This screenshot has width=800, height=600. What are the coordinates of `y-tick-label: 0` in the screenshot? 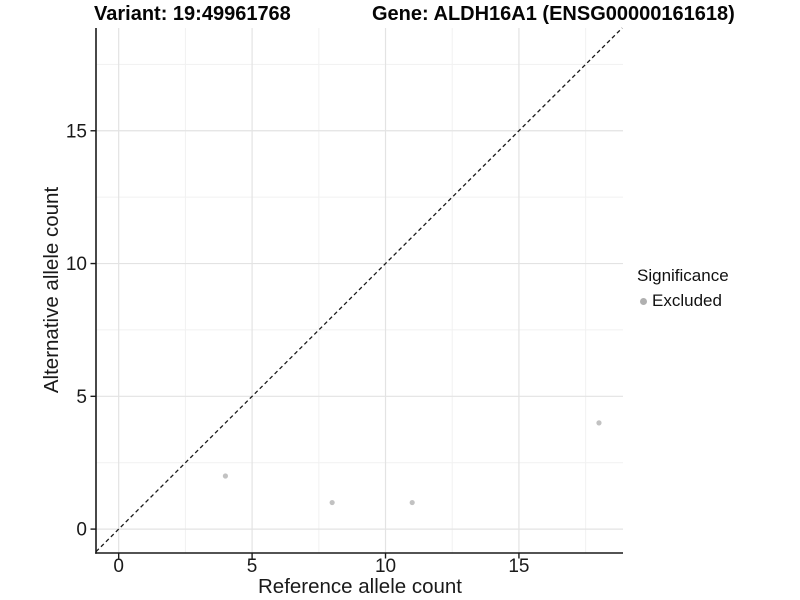 It's located at (81, 530).